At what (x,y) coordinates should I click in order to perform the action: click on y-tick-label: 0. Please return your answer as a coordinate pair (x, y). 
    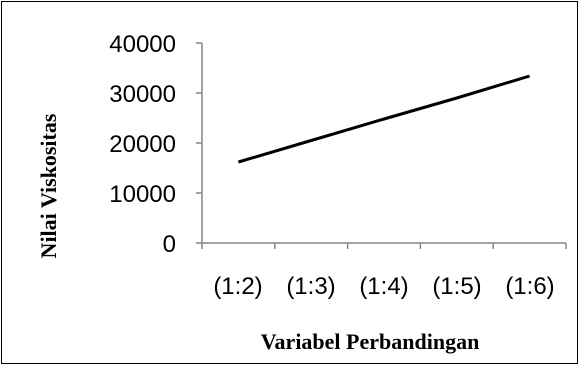
    Looking at the image, I should click on (169, 244).